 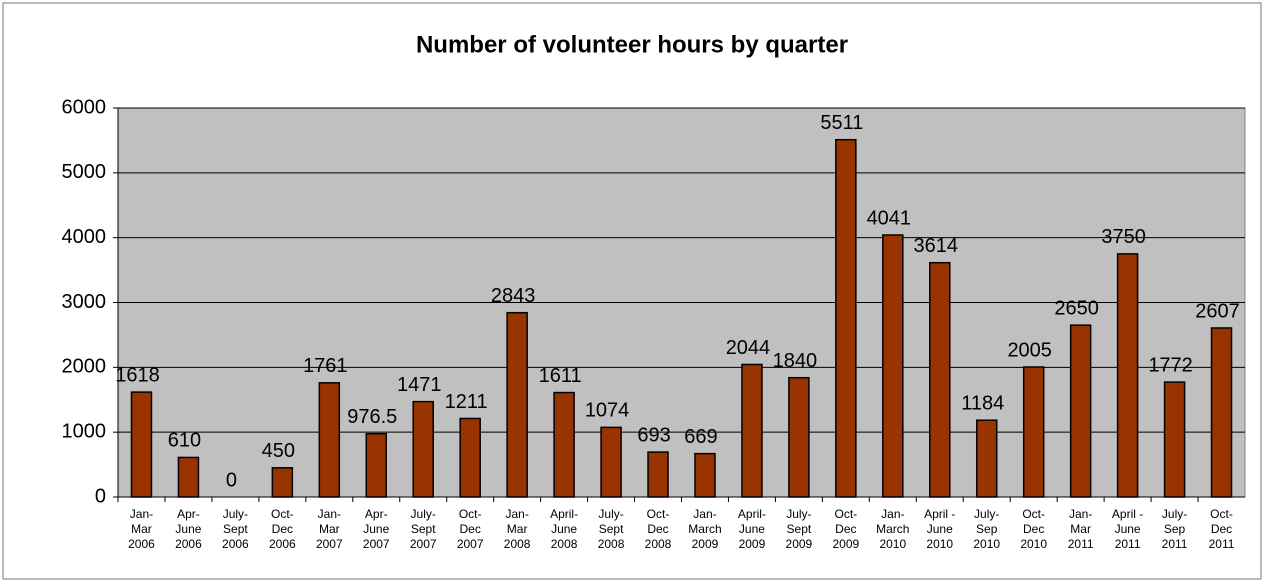 I want to click on x-tick-label: Oct-Dec 2011, so click(x=1222, y=529).